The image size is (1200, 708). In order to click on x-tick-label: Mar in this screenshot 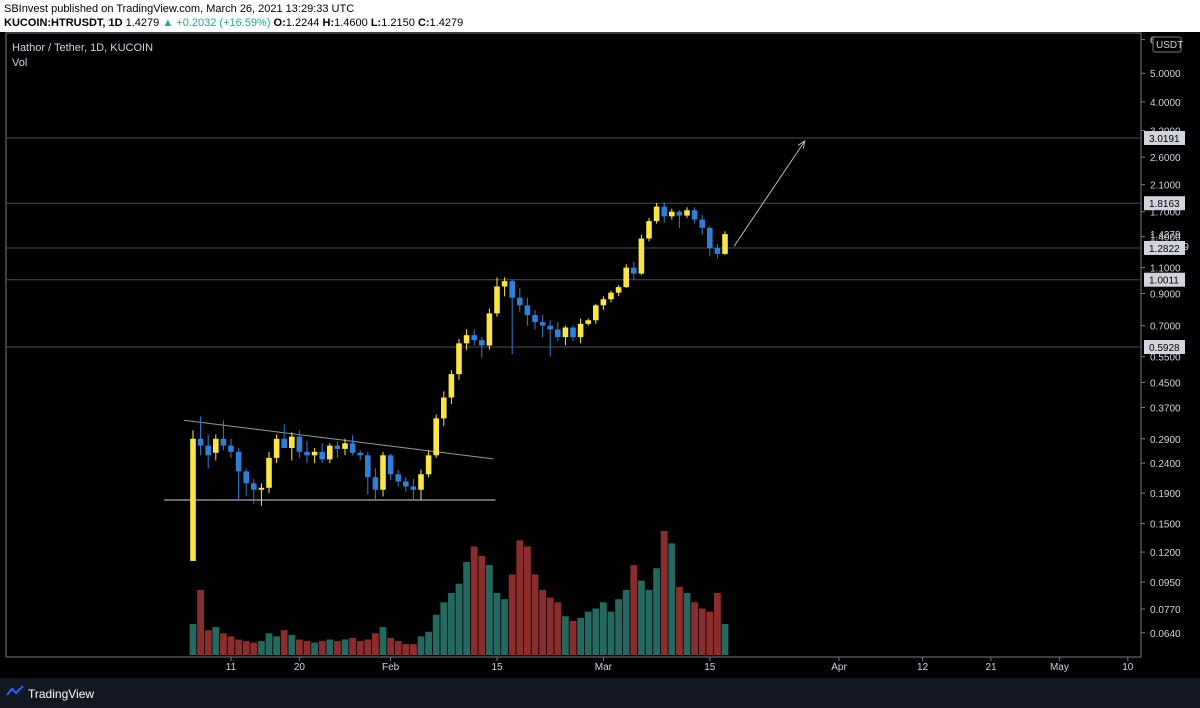, I will do `click(604, 667)`.